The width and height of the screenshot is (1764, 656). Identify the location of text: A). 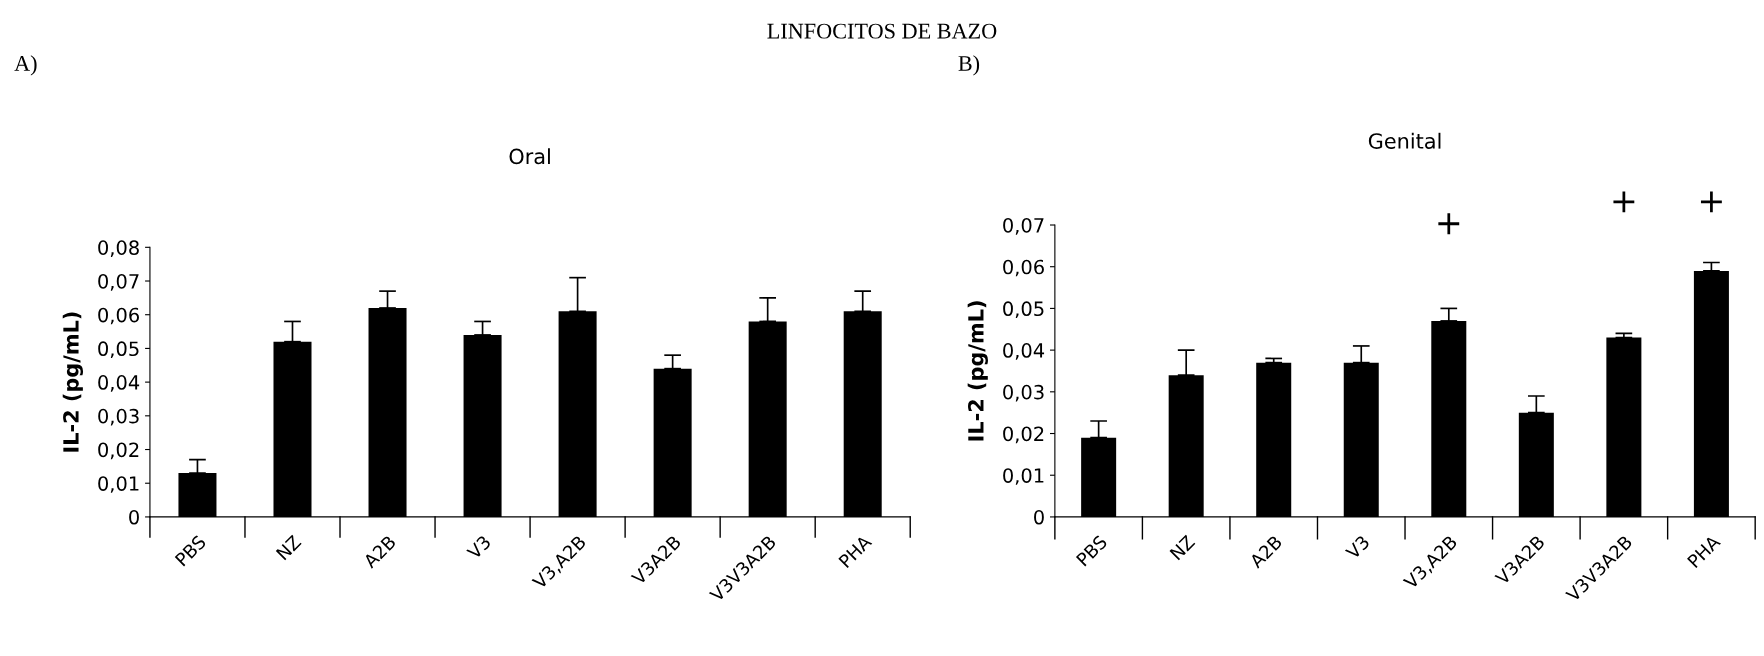
(25, 65).